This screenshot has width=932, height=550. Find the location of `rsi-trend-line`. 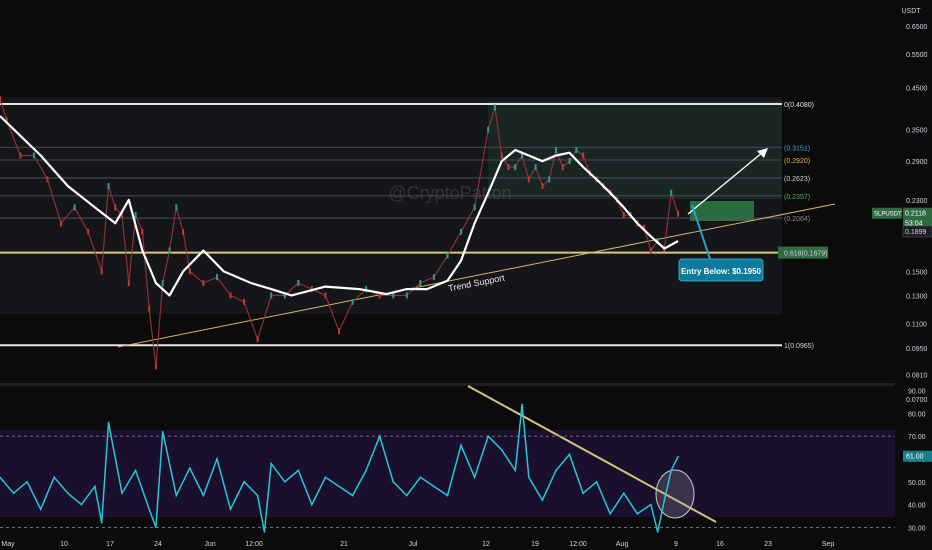

rsi-trend-line is located at coordinates (592, 454).